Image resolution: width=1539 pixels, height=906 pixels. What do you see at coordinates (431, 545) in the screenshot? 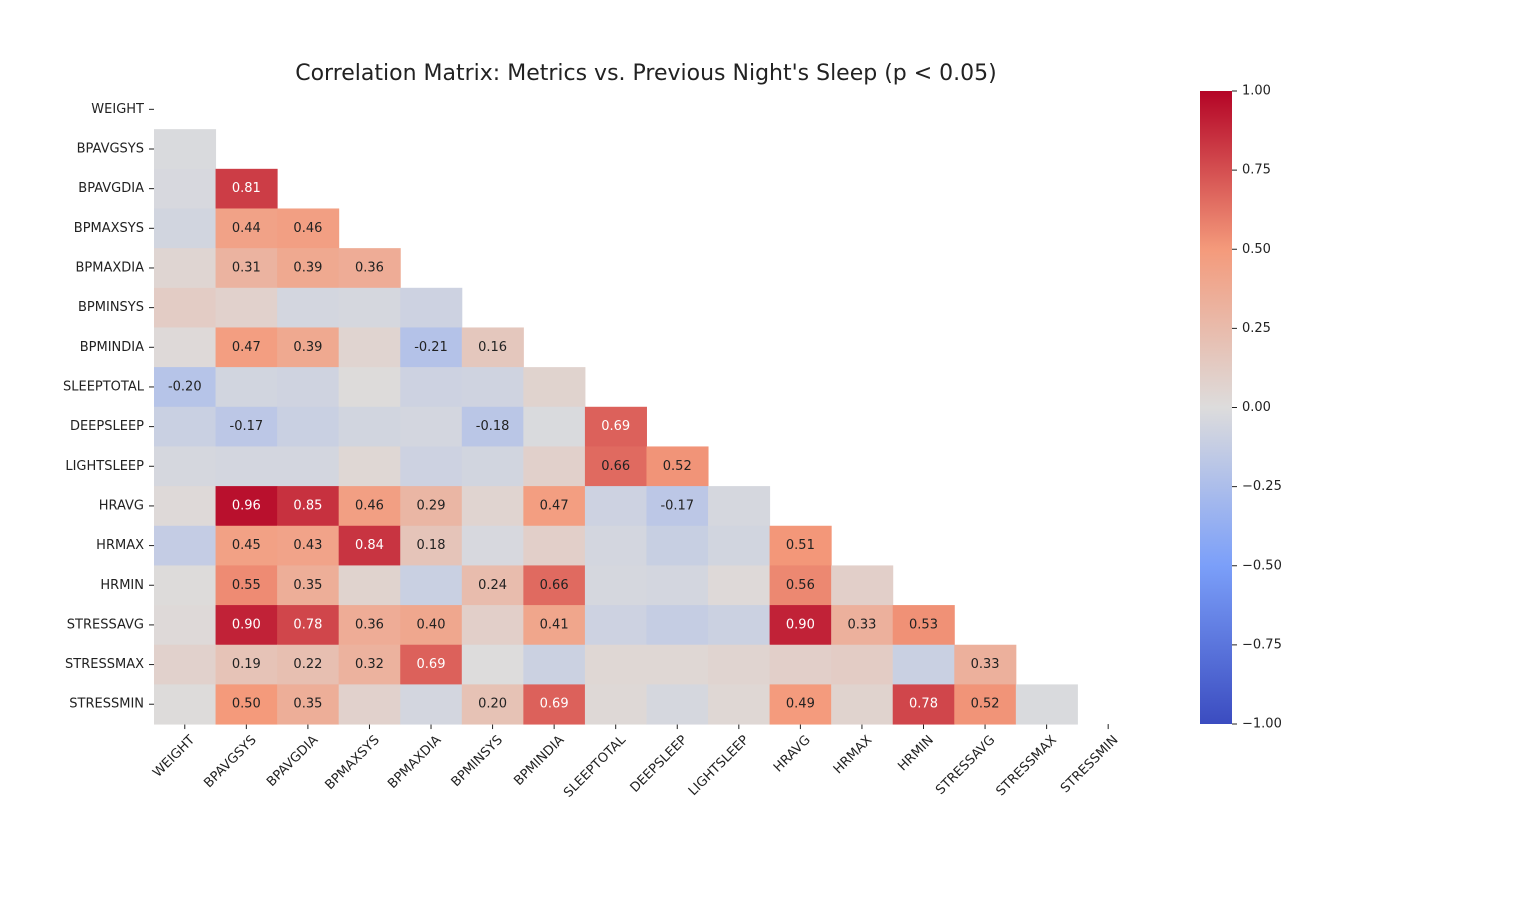
I see `cell-label: 0.18` at bounding box center [431, 545].